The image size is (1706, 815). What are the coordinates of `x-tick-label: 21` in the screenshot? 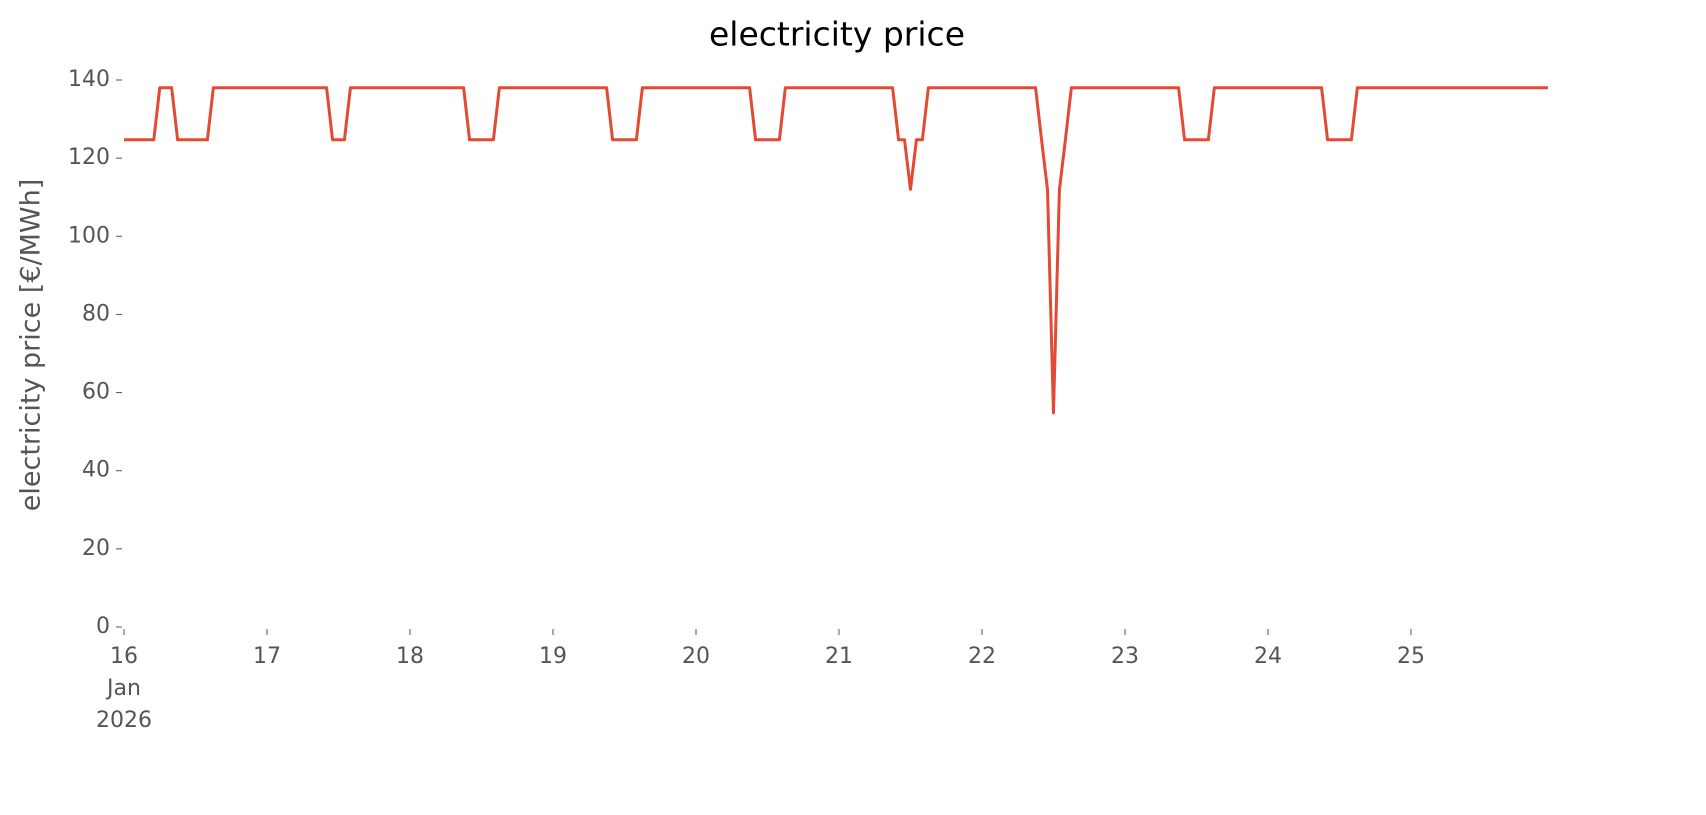 It's located at (838, 656).